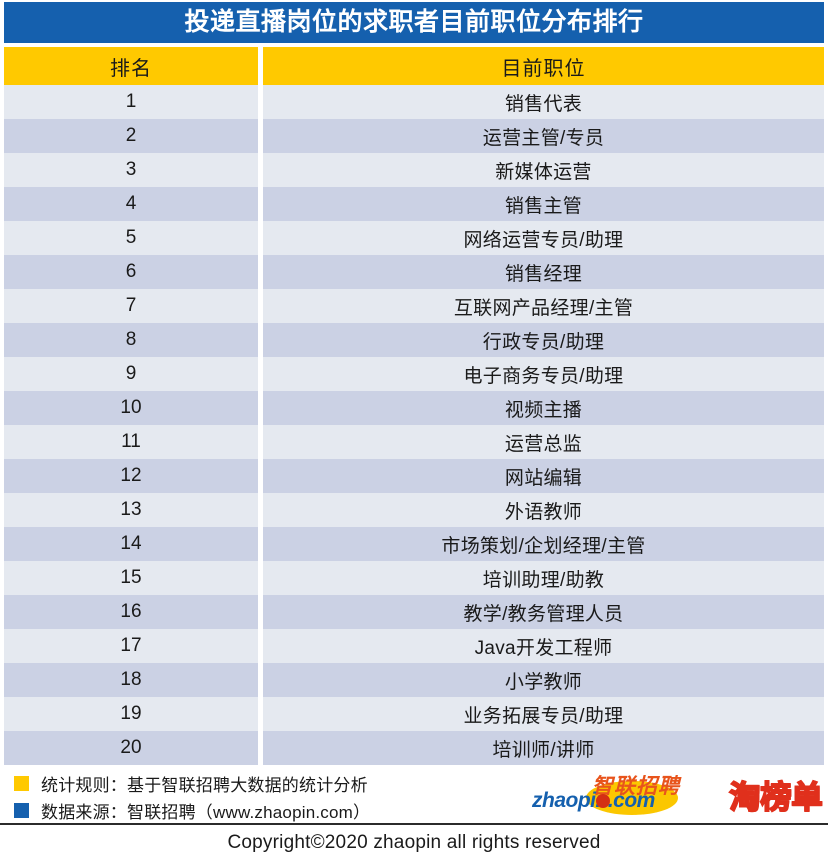  I want to click on zhaopin-logo-dot-icon, so click(603, 801).